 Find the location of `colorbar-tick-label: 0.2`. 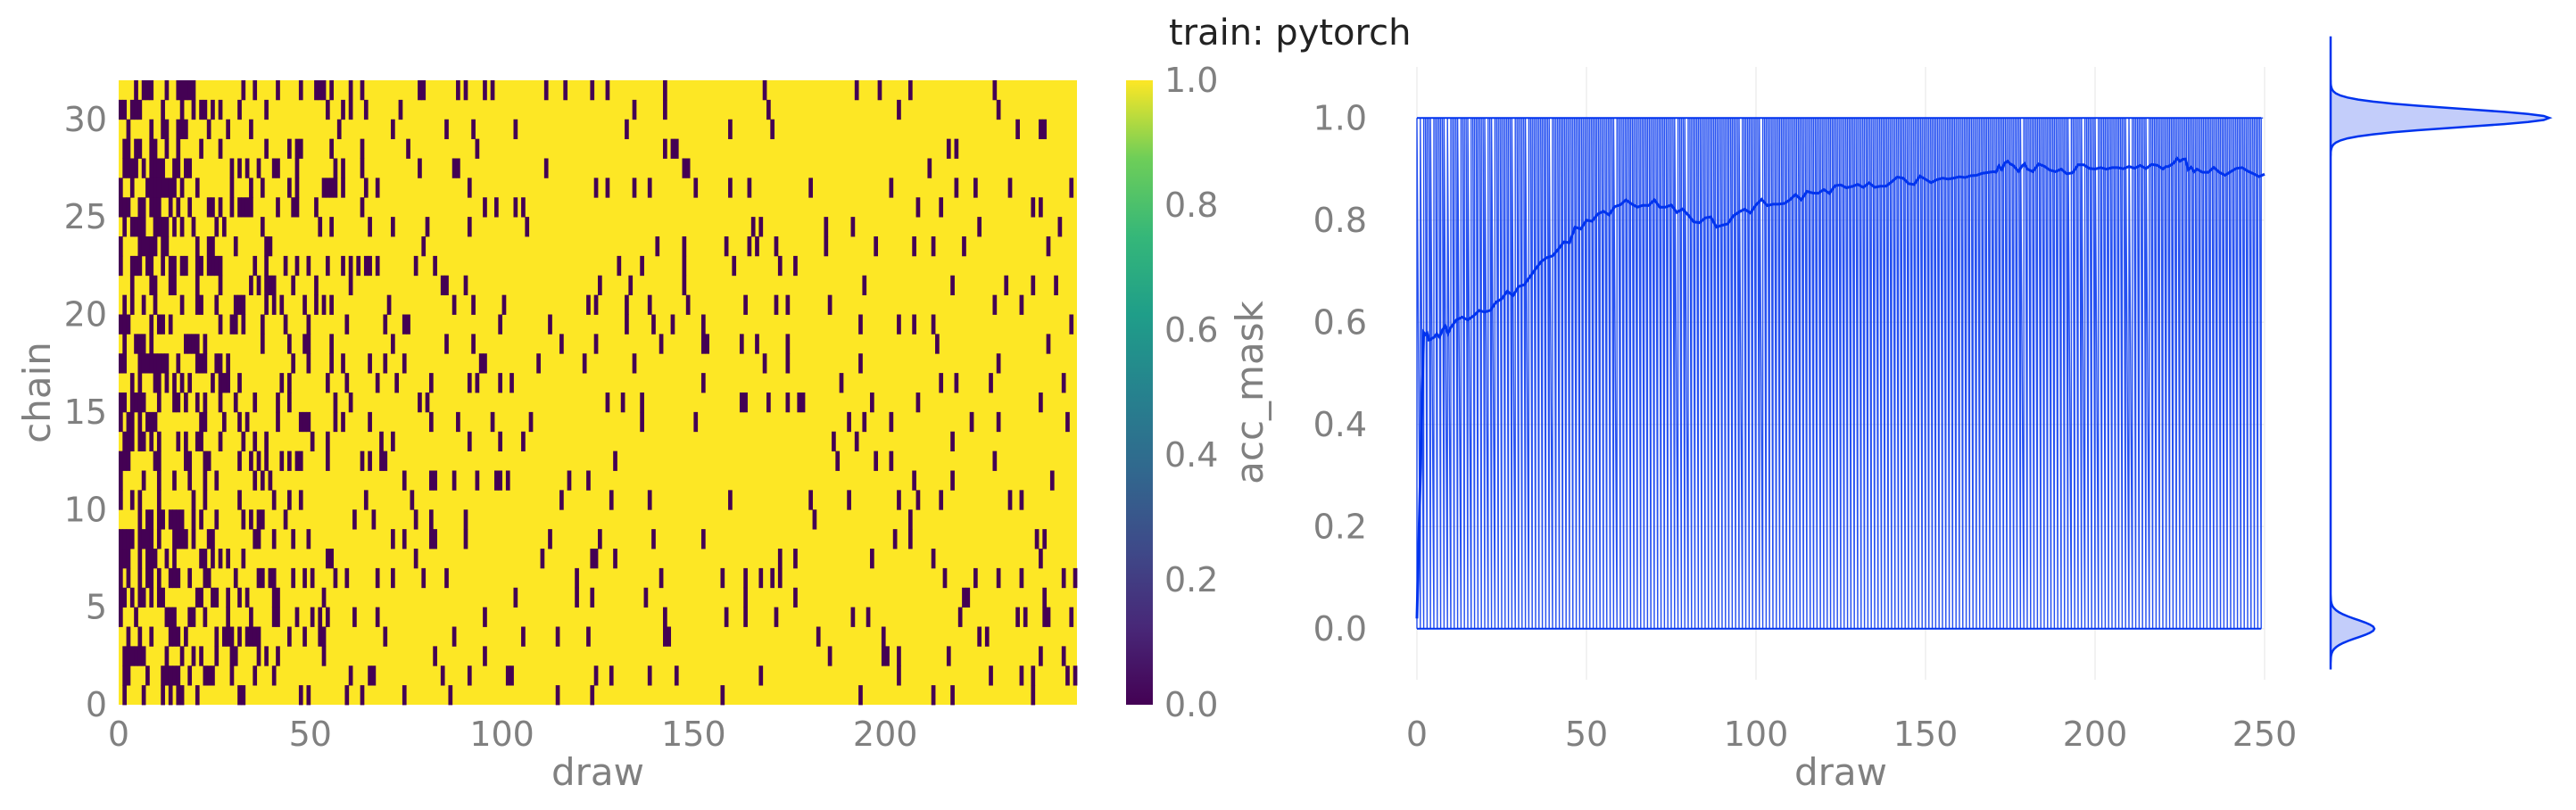

colorbar-tick-label: 0.2 is located at coordinates (1191, 579).